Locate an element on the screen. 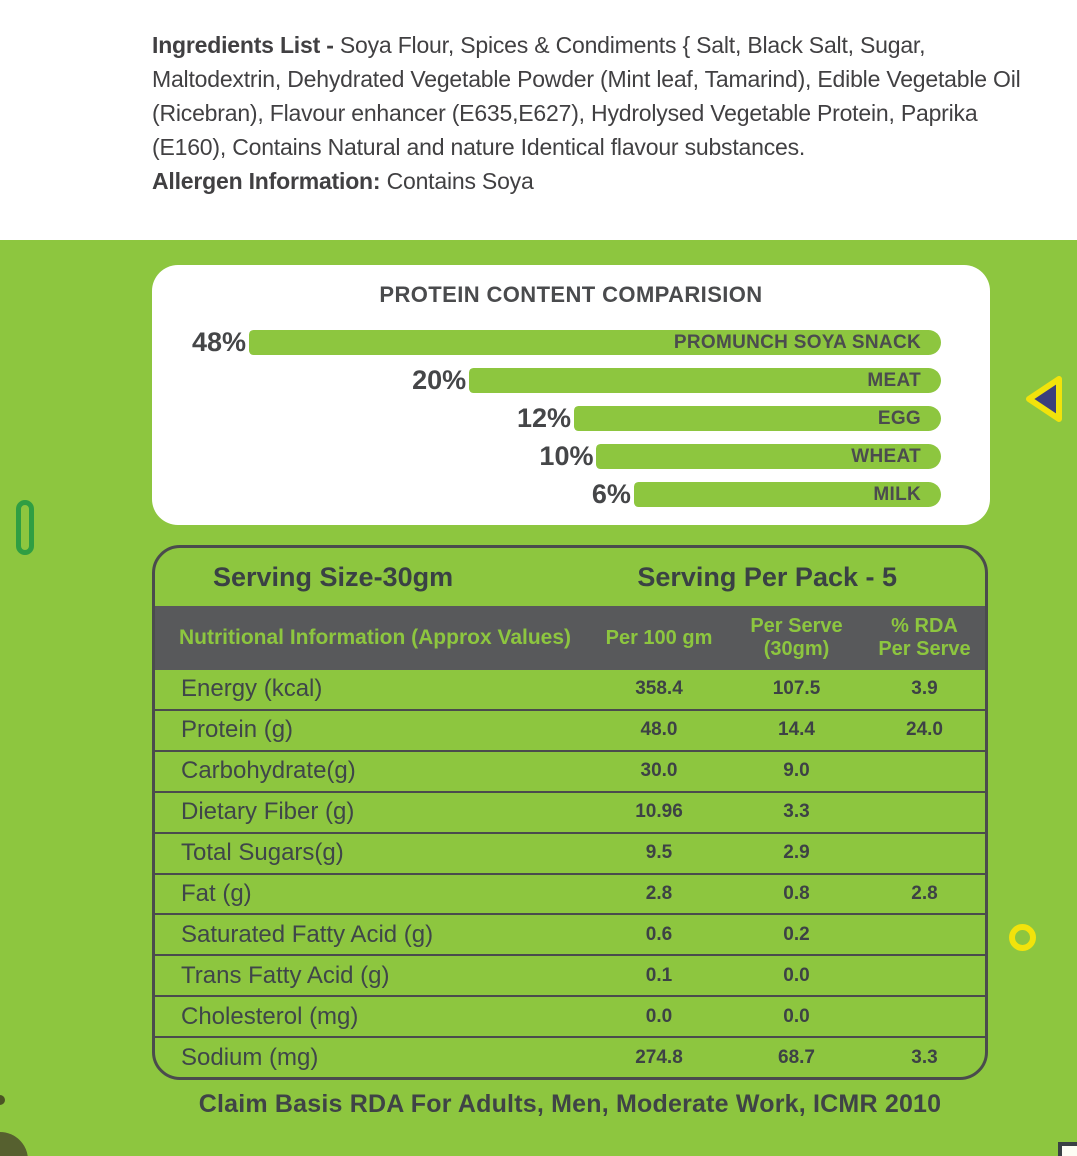  nutrition-row: Dietary Fiber (g) 10.96 3.3 is located at coordinates (570, 811).